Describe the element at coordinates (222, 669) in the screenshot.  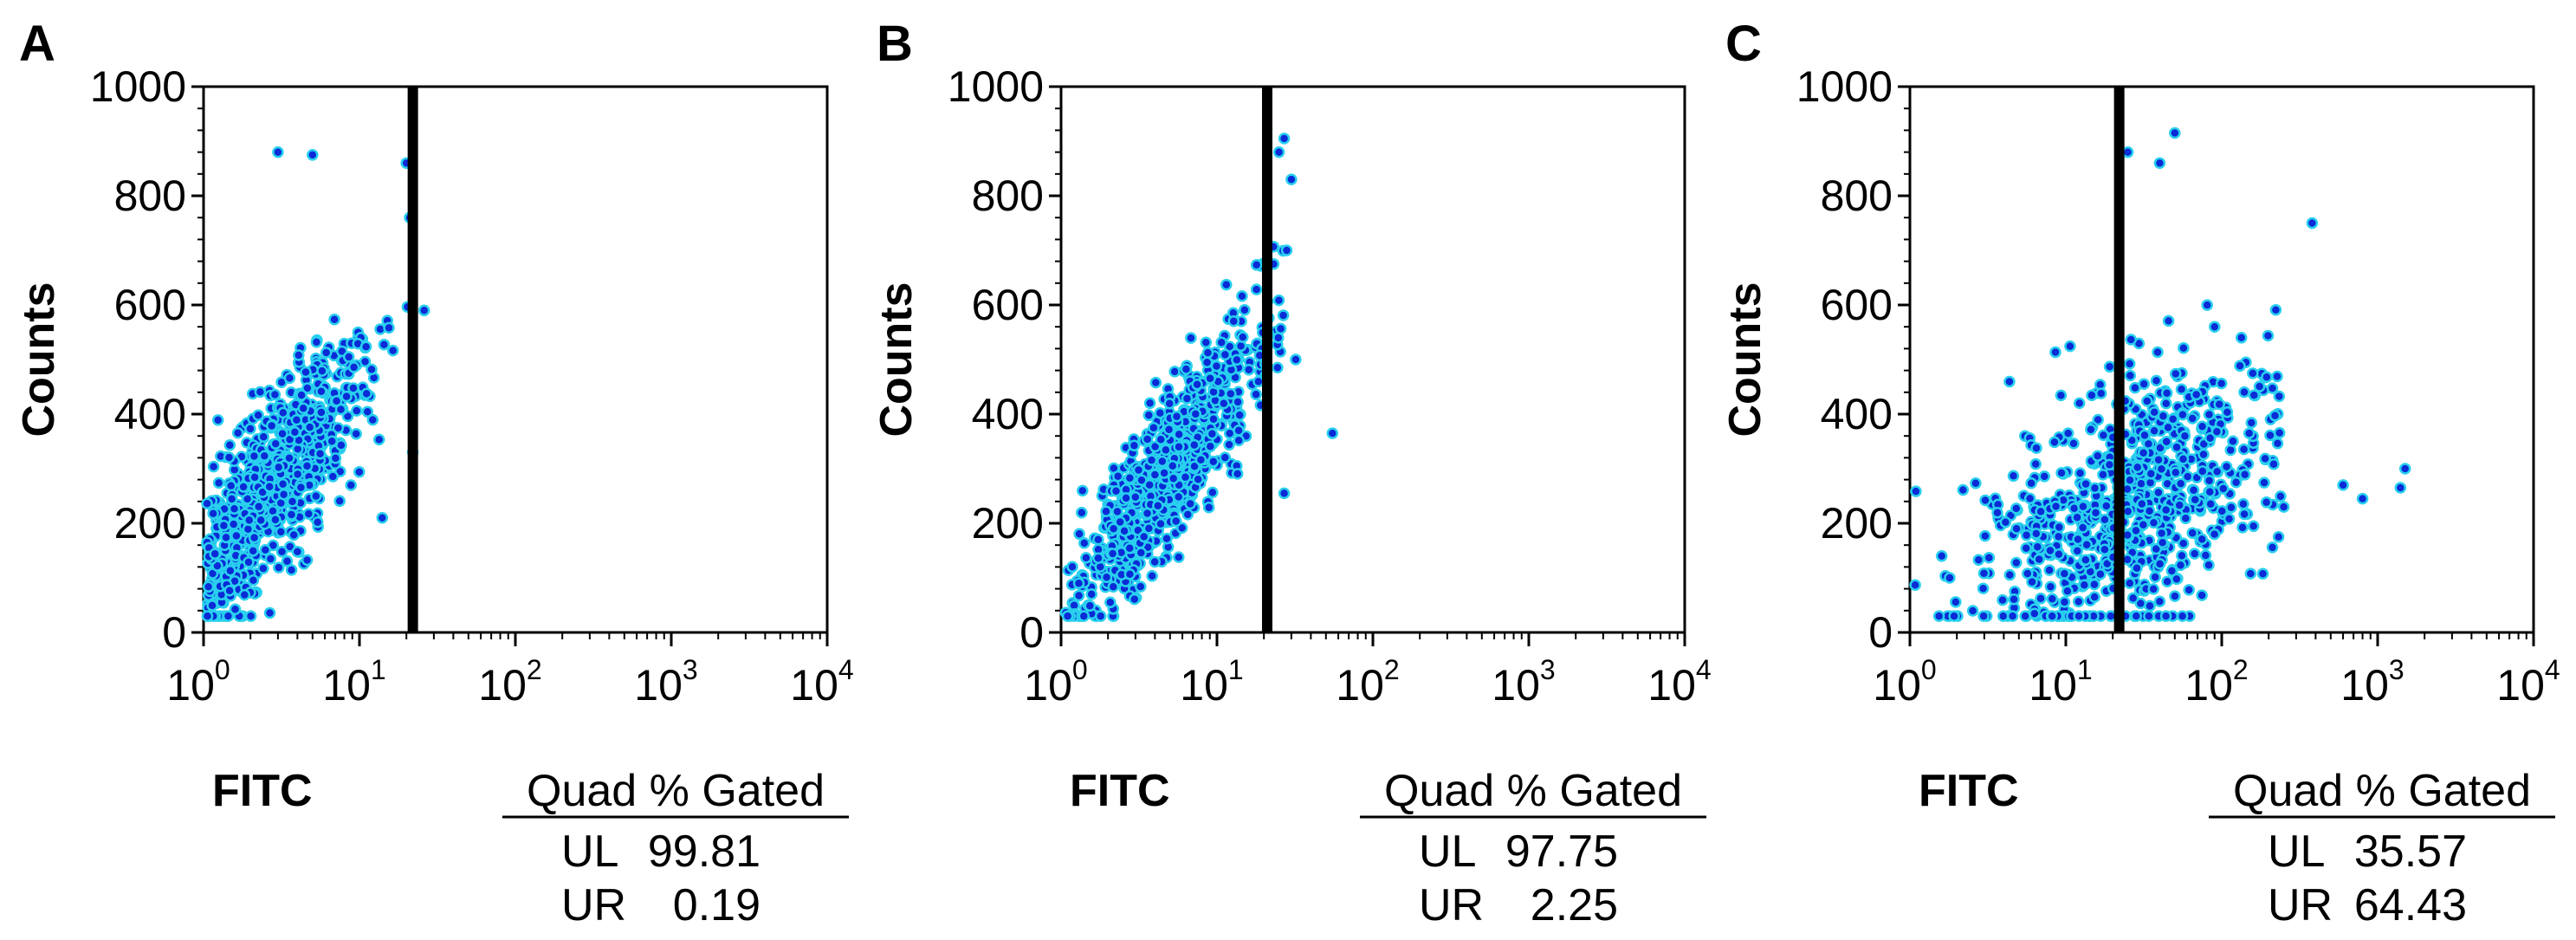
I see `x-tick-exponent: 0` at that location.